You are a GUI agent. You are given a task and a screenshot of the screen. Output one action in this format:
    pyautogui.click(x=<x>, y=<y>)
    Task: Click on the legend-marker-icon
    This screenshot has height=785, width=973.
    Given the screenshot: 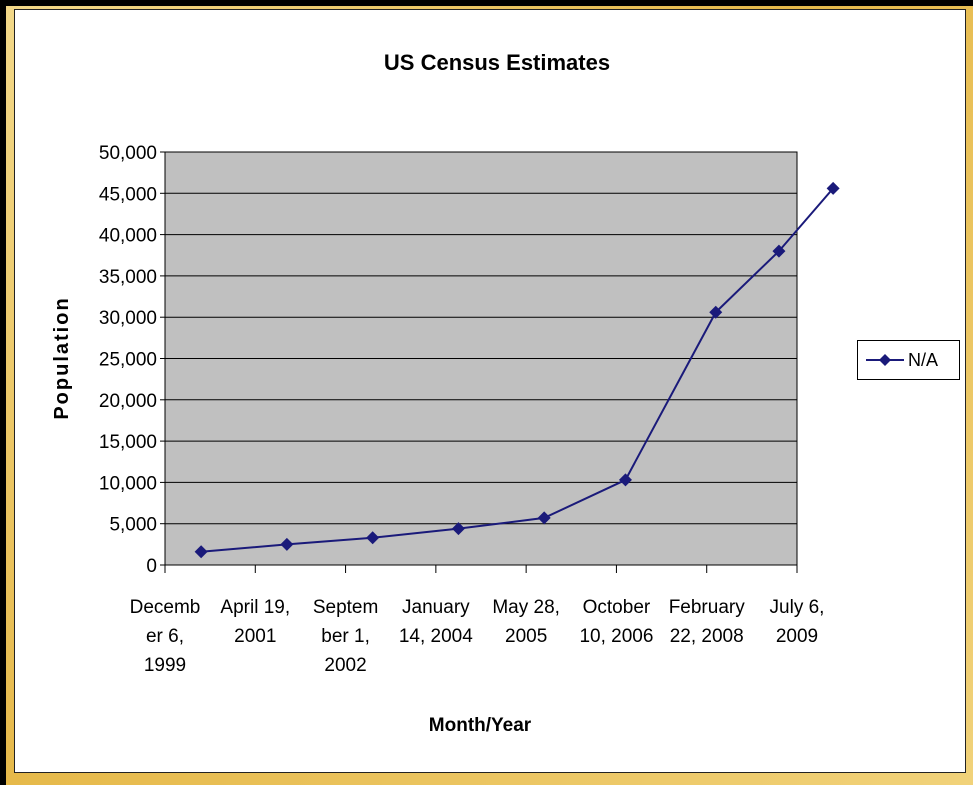 What is the action you would take?
    pyautogui.click(x=885, y=360)
    